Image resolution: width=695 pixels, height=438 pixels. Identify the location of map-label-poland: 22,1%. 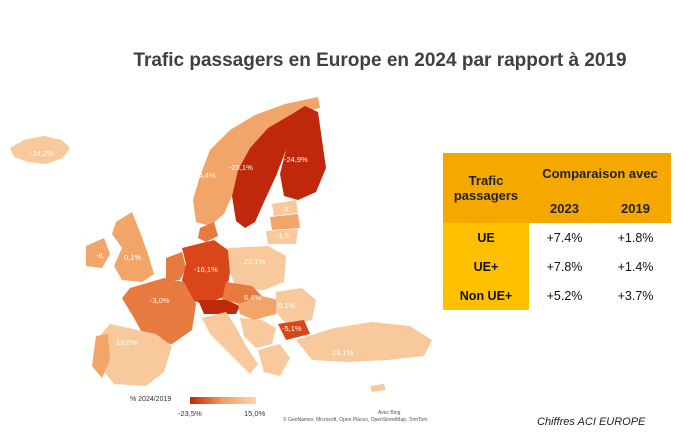
(255, 261).